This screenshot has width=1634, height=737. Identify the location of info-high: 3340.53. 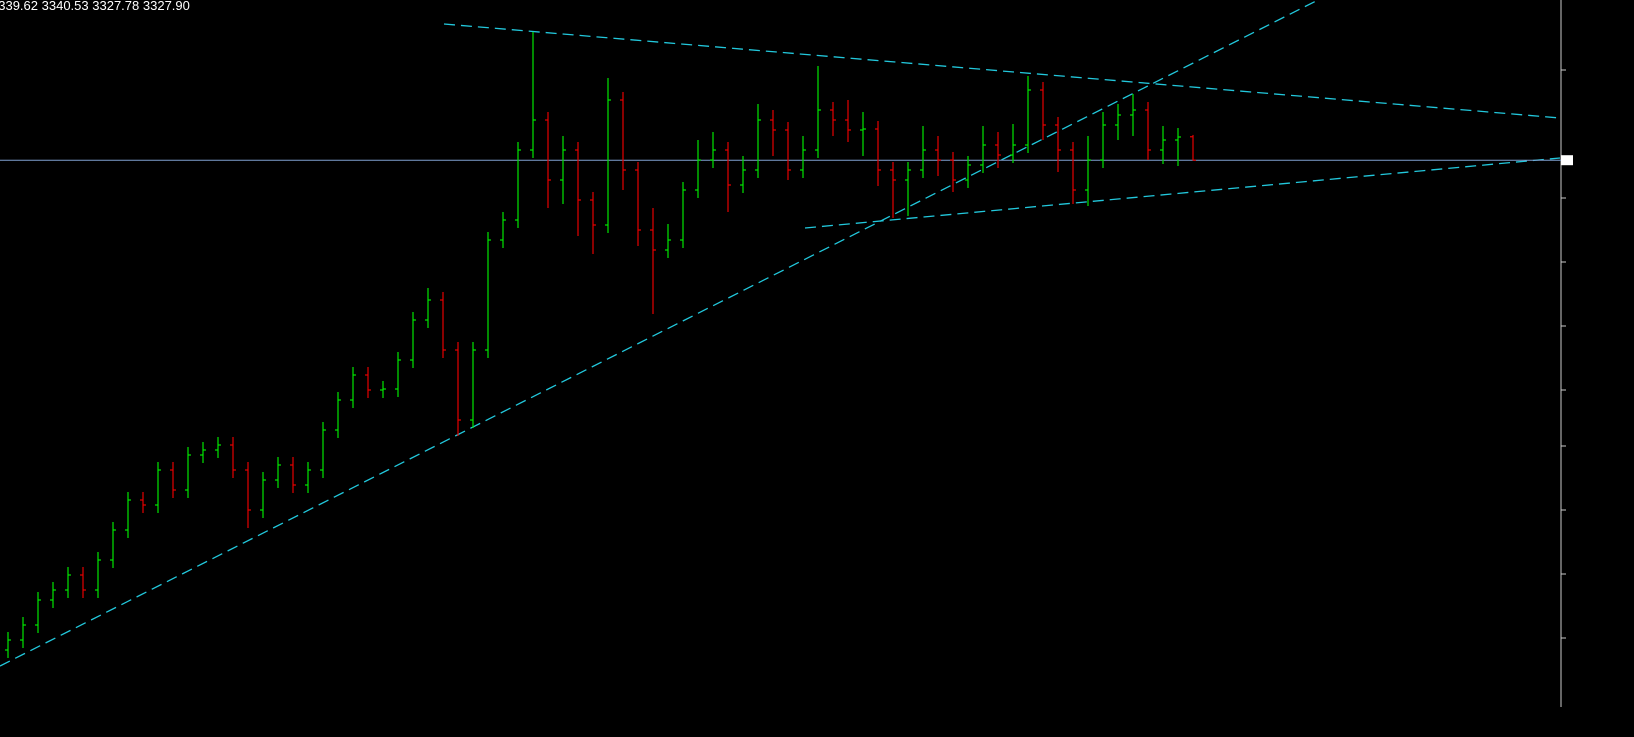
(65, 6).